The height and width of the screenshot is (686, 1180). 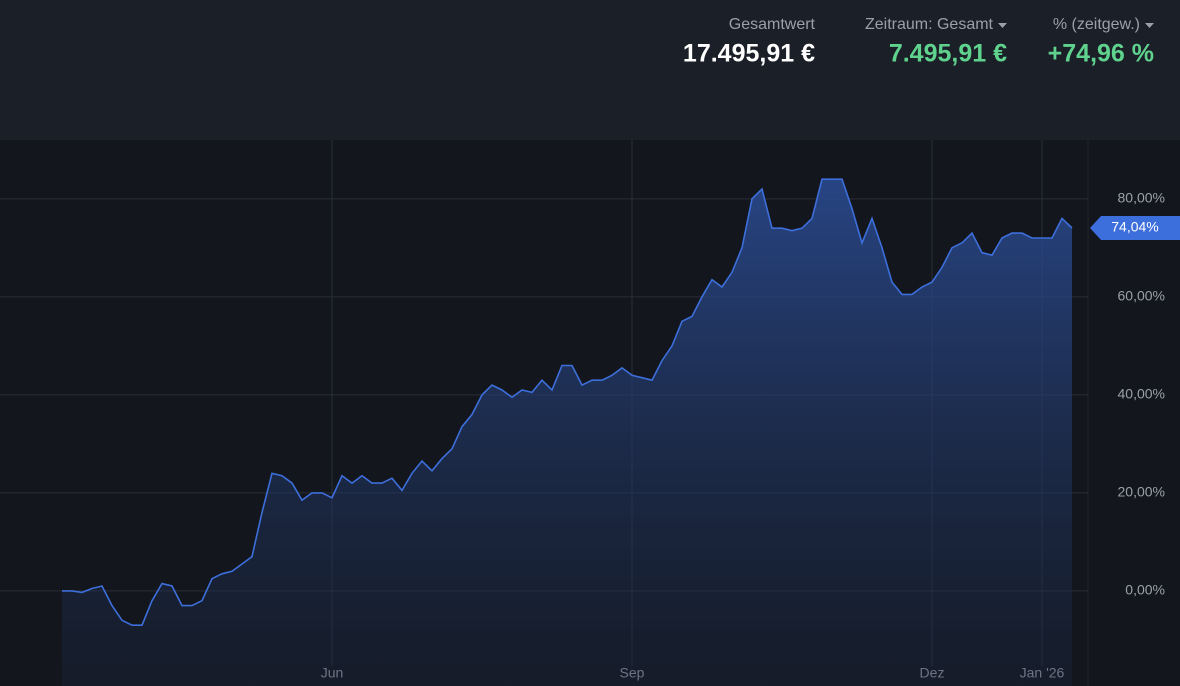 I want to click on period-label: Zeitraum: Gesamt, so click(x=929, y=24).